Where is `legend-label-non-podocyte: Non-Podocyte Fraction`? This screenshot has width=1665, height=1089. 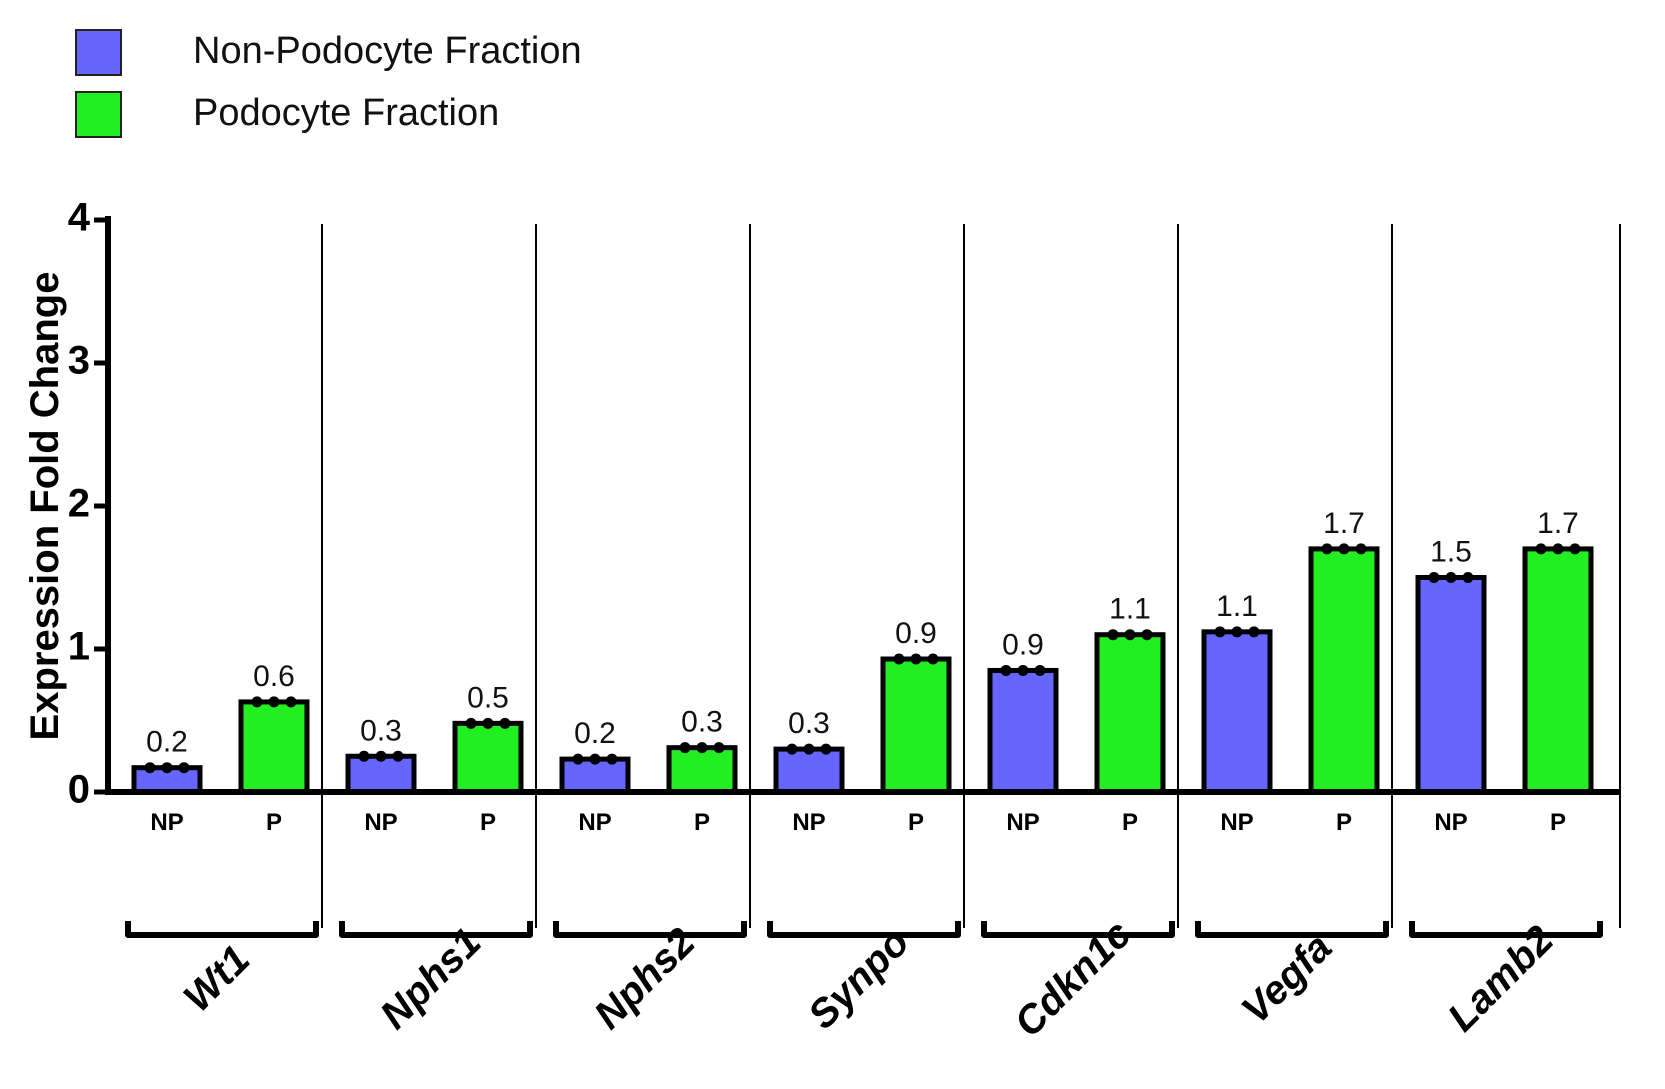 legend-label-non-podocyte: Non-Podocyte Fraction is located at coordinates (387, 51).